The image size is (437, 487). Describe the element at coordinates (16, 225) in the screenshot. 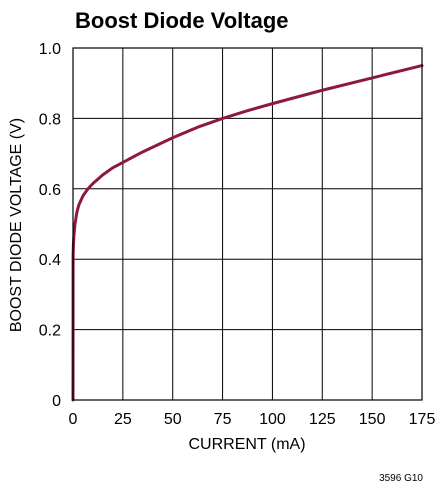

I see `y-axis-label: BOOST DIODE VOLTAGE (V)` at that location.